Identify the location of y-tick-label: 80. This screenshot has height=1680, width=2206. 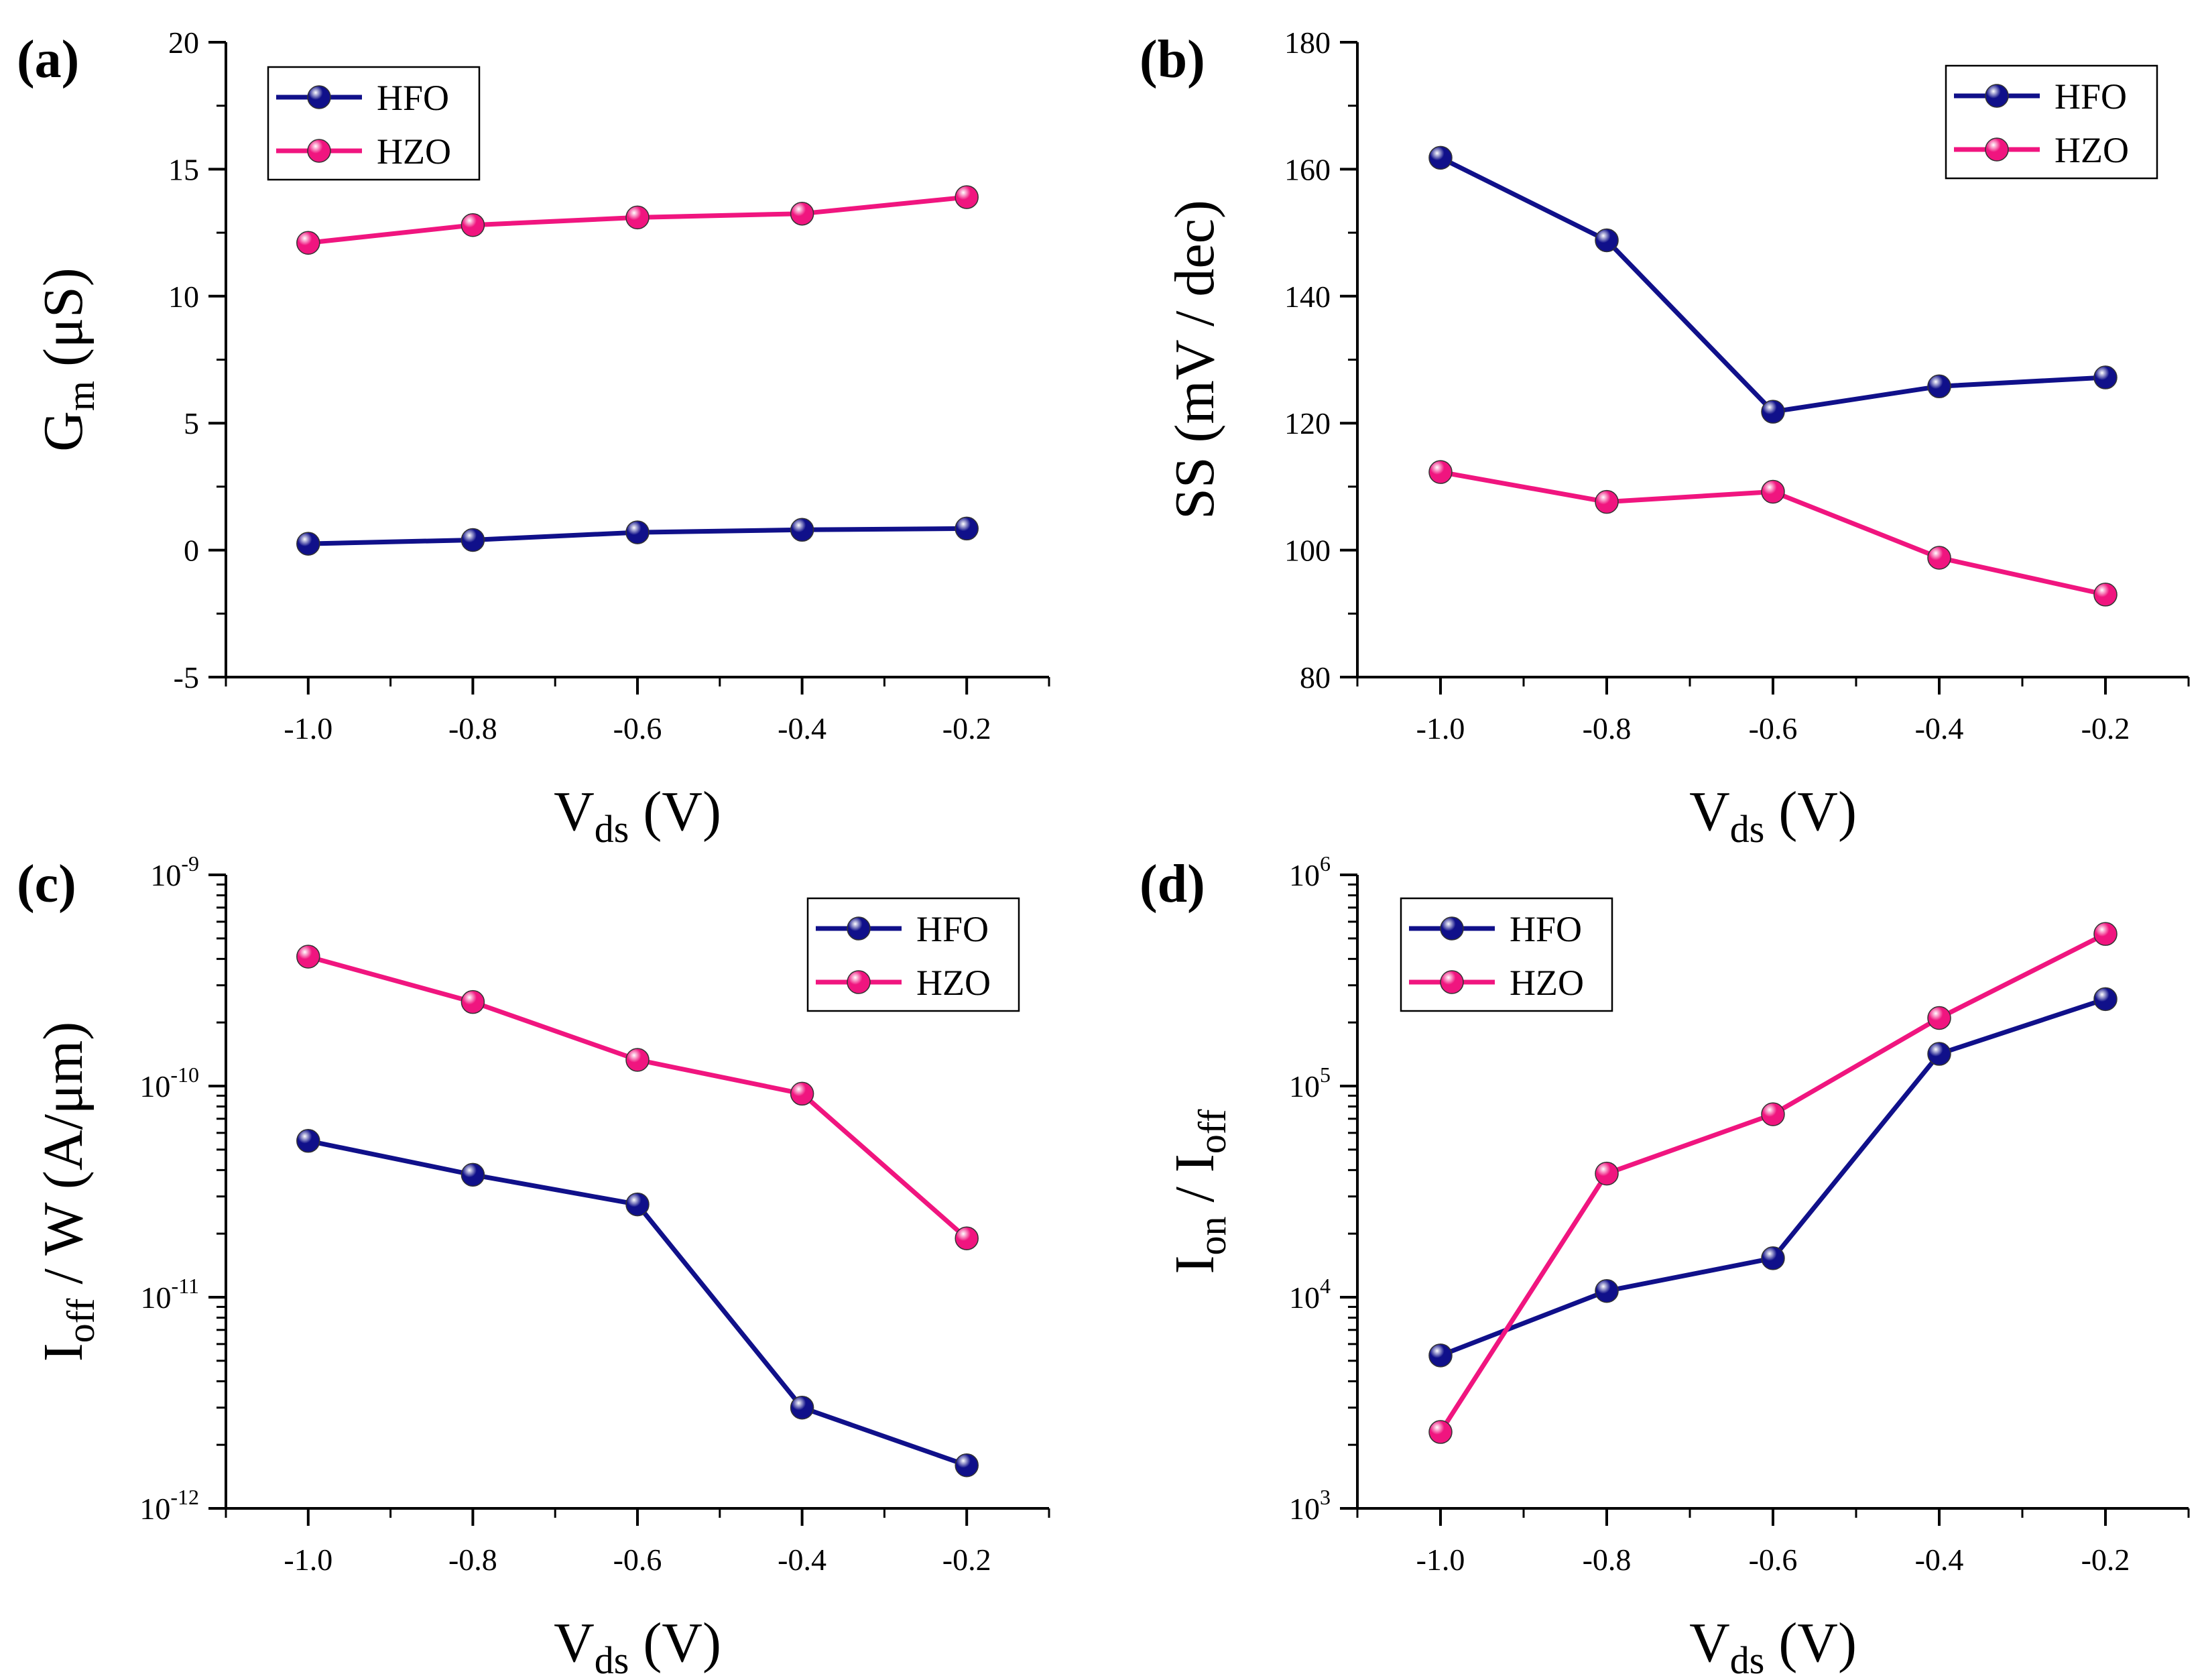
(1315, 677).